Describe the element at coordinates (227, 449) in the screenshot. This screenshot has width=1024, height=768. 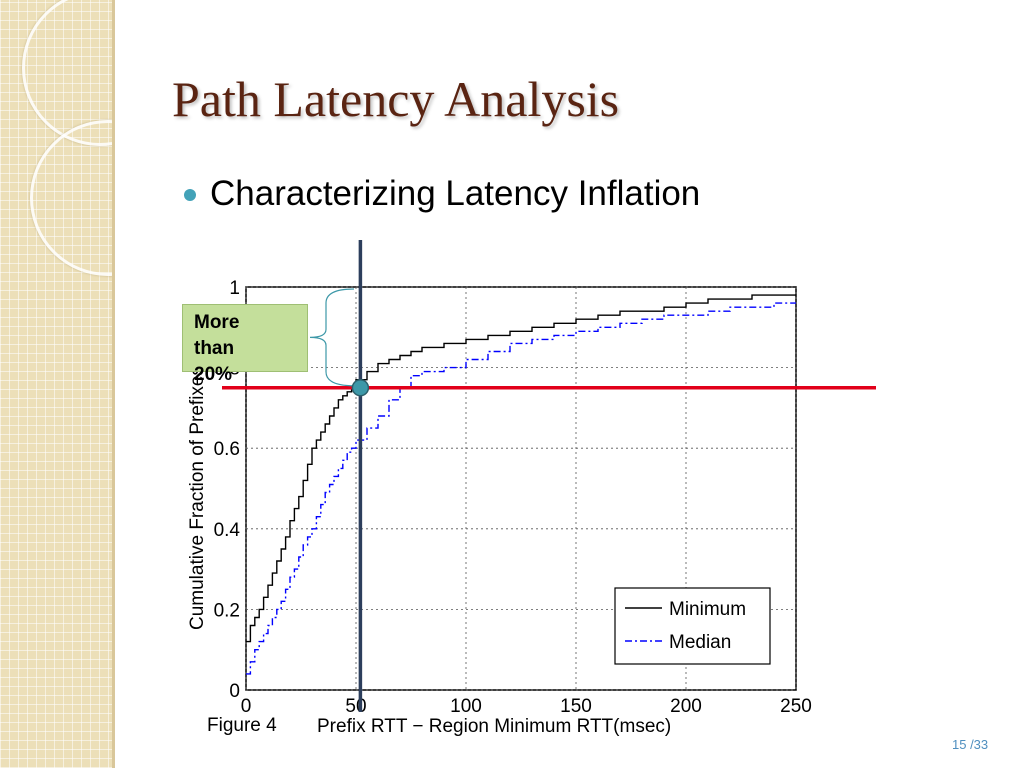
I see `y-tick-label: 0.6` at that location.